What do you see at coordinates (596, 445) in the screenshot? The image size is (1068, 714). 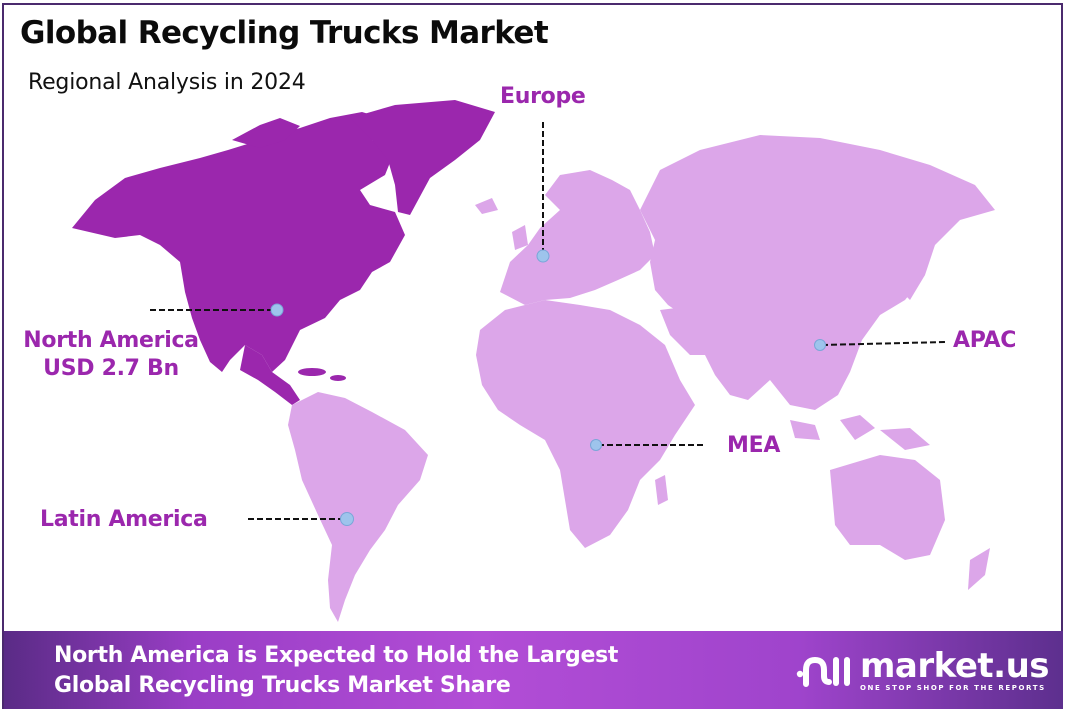 I see `marker-mea` at bounding box center [596, 445].